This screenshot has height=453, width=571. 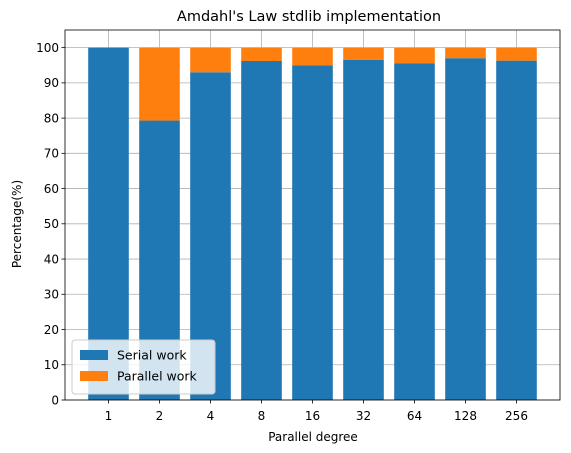 What do you see at coordinates (312, 416) in the screenshot?
I see `x-tick-label: 16` at bounding box center [312, 416].